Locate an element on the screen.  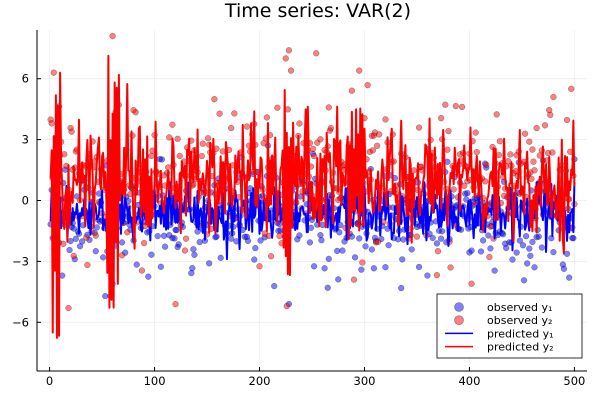
y-tick-label: 0 is located at coordinates (25, 201).